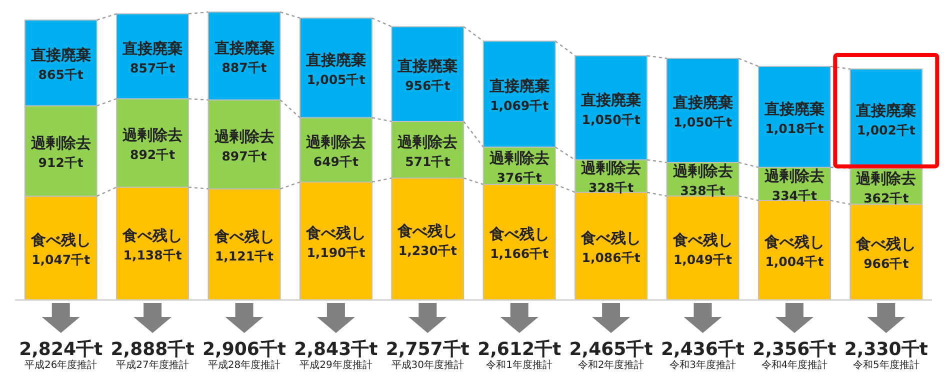 This screenshot has height=391, width=944. What do you see at coordinates (244, 365) in the screenshot?
I see `x-tick-label: 平成28年度推計` at bounding box center [244, 365].